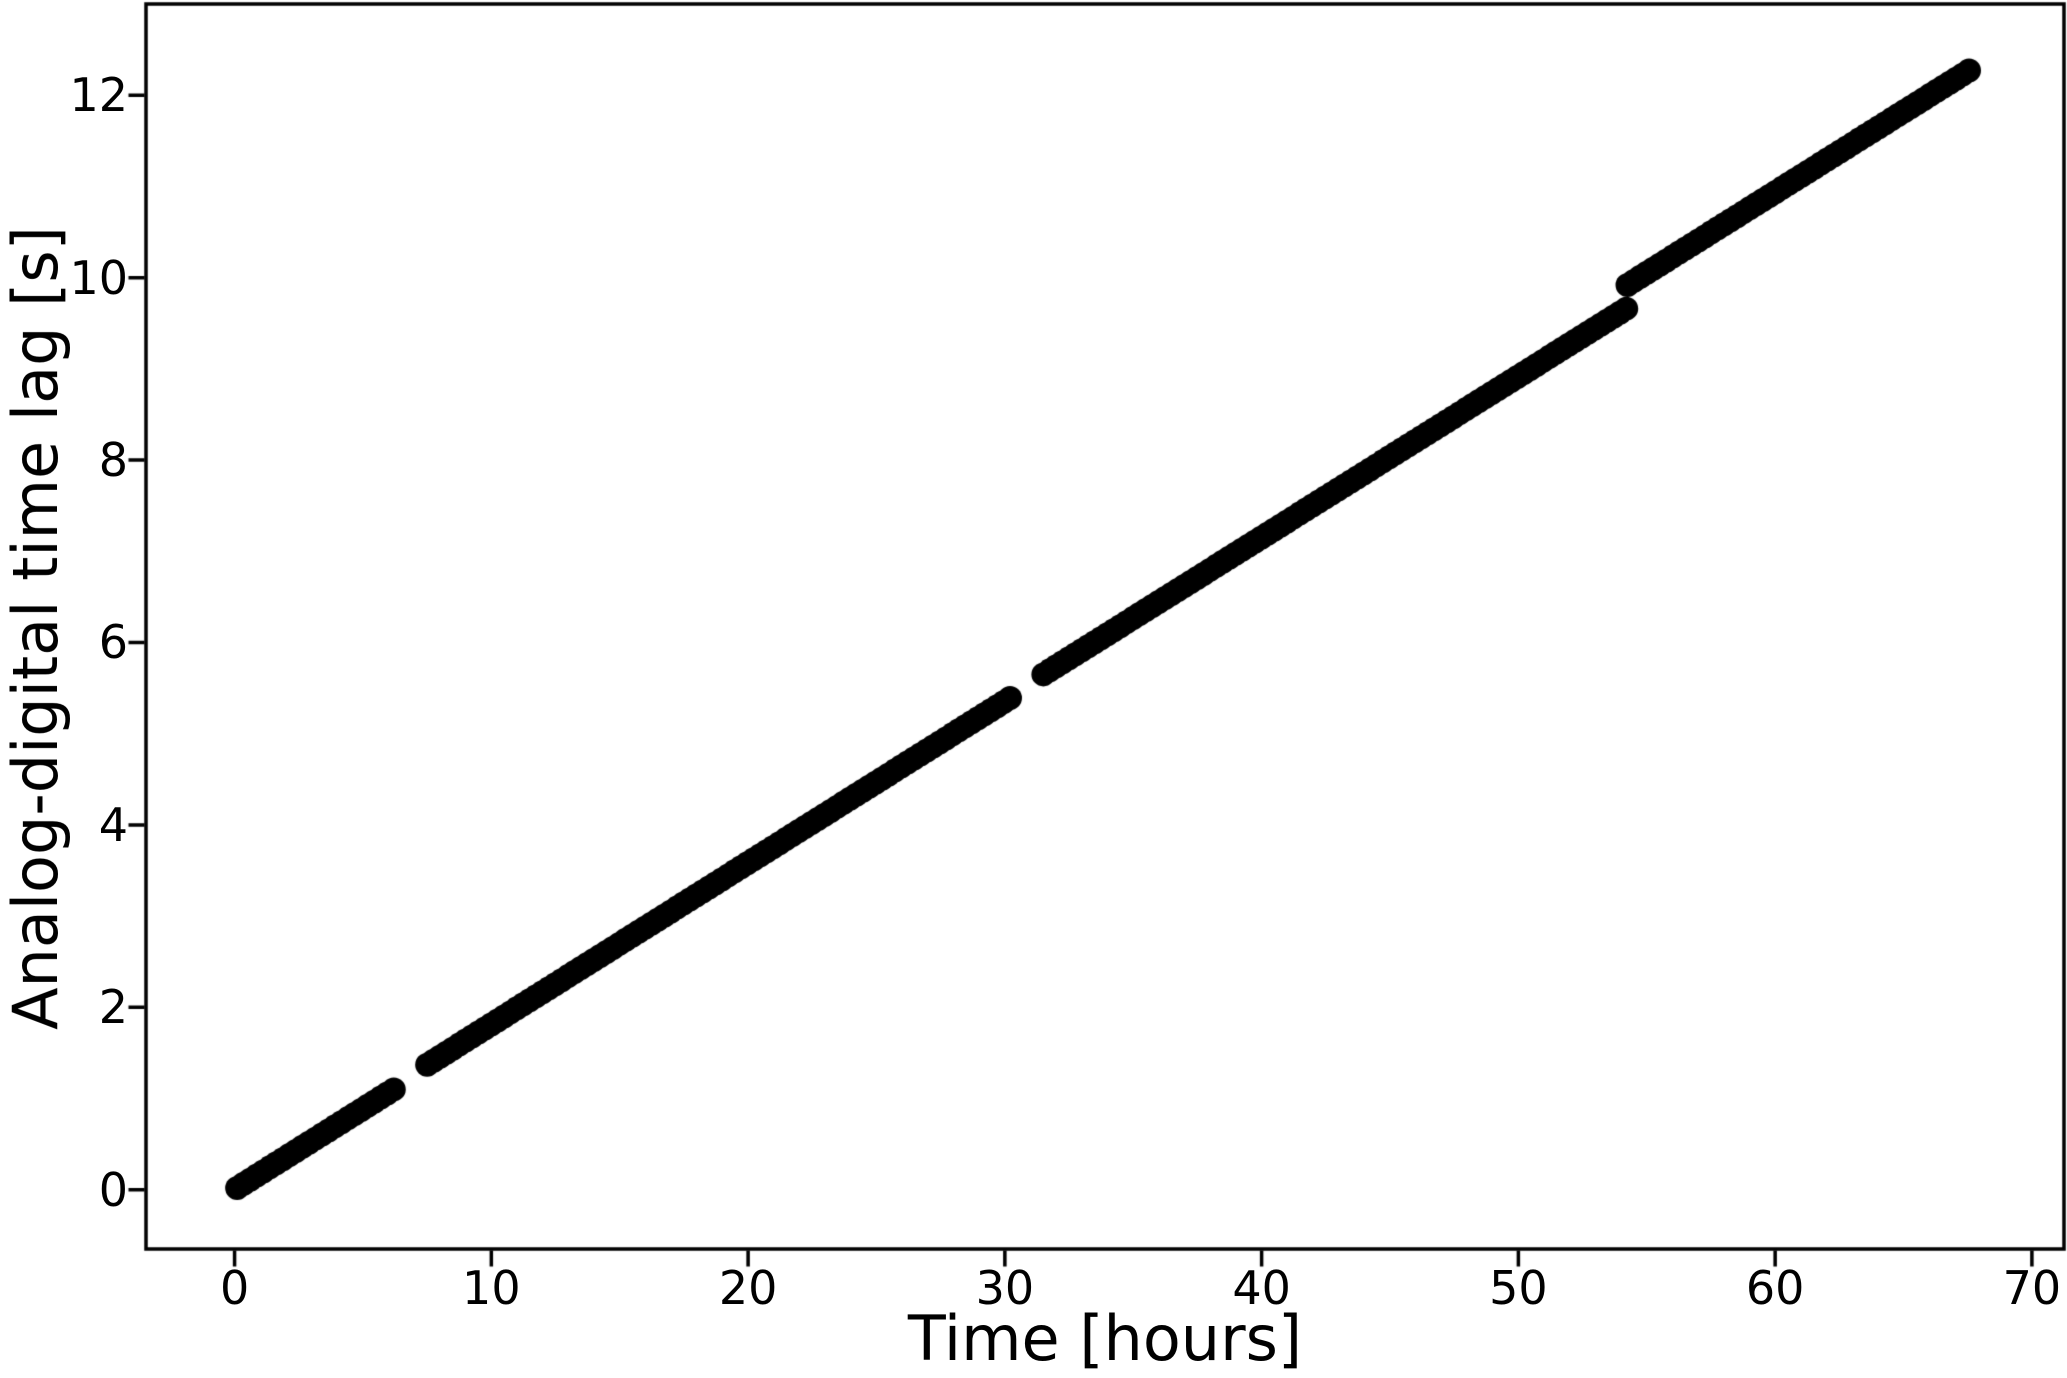 This screenshot has width=2067, height=1378. Describe the element at coordinates (98, 95) in the screenshot. I see `y-tick-label: 12` at that location.